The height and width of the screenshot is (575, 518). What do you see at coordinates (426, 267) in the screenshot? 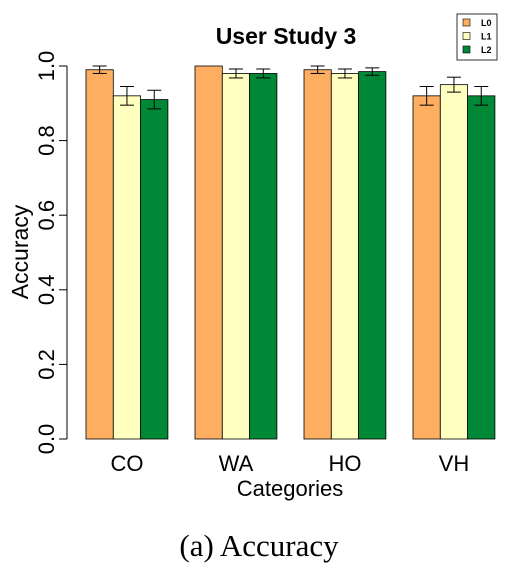
I see `bar-L0-VH` at bounding box center [426, 267].